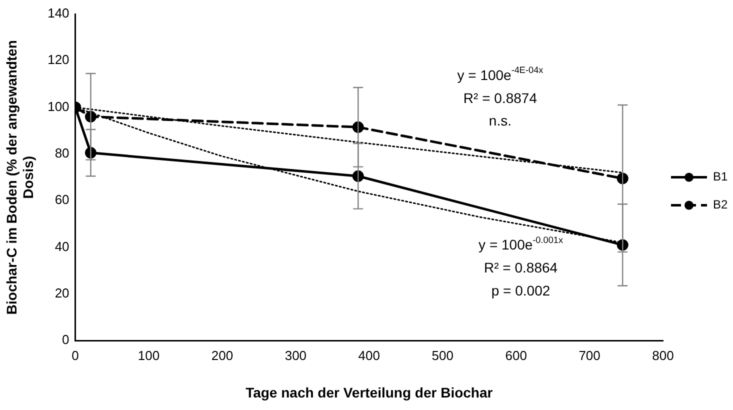 This screenshot has width=733, height=410. I want to click on x-tick-label: 200, so click(222, 355).